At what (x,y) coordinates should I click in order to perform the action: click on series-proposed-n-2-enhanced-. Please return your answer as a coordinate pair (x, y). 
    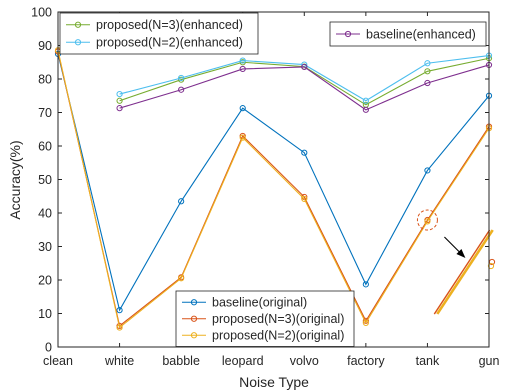
    Looking at the image, I should click on (304, 78).